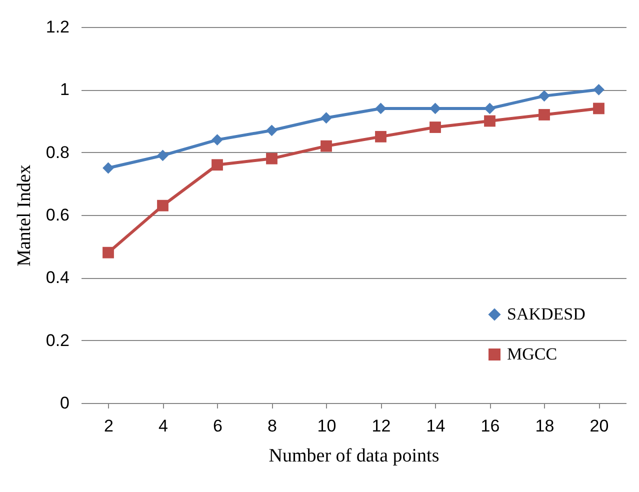 The width and height of the screenshot is (639, 492). What do you see at coordinates (58, 27) in the screenshot?
I see `y-tick-label: 1.2` at bounding box center [58, 27].